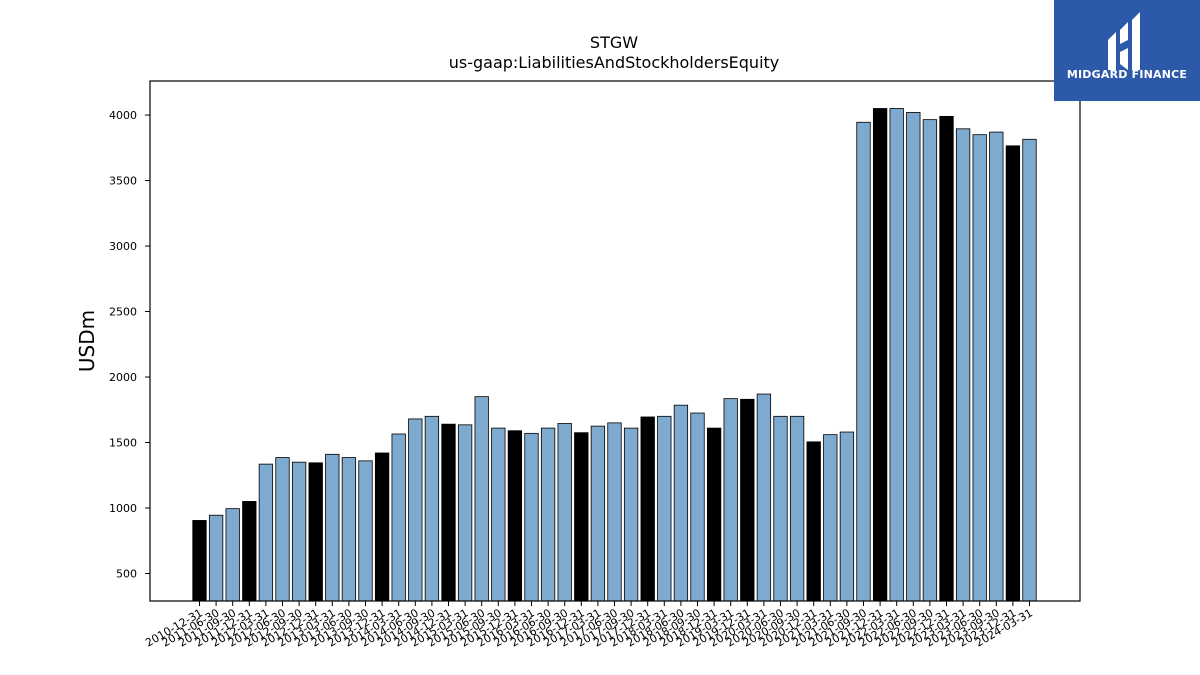 Image resolution: width=1200 pixels, height=675 pixels. I want to click on y-axis-ticks: 500 1000 1500 2000 2500 3000 3500 4000, so click(129, 344).